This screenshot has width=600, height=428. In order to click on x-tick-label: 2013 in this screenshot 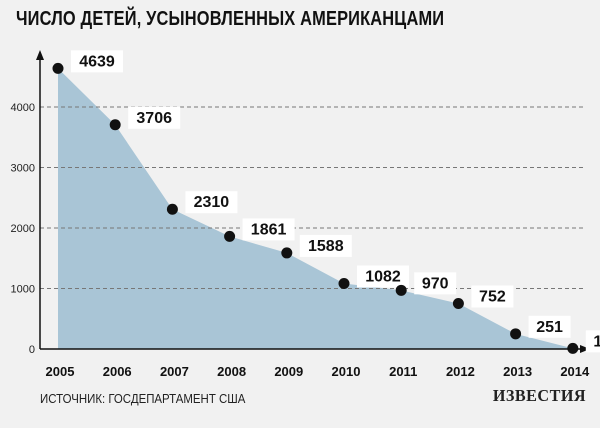, I will do `click(517, 371)`.